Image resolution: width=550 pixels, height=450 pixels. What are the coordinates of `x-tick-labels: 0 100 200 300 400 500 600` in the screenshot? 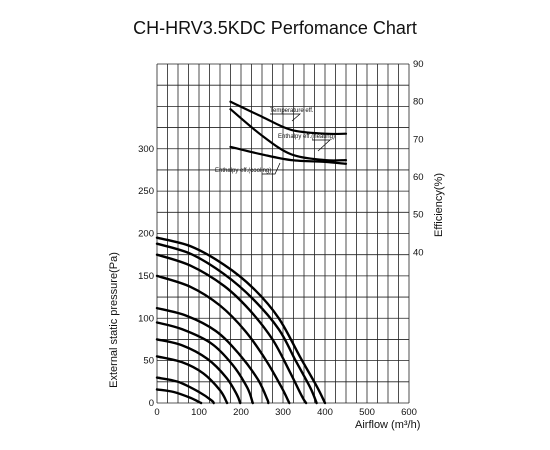 It's located at (285, 412).